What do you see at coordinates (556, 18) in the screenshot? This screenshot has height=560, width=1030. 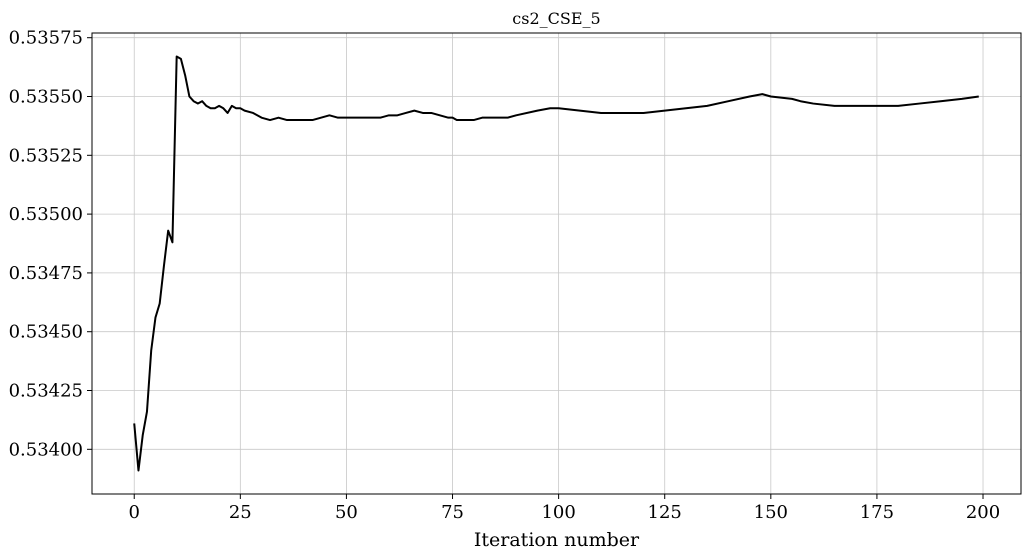 I see `chart-title: cs2_CSE_5` at bounding box center [556, 18].